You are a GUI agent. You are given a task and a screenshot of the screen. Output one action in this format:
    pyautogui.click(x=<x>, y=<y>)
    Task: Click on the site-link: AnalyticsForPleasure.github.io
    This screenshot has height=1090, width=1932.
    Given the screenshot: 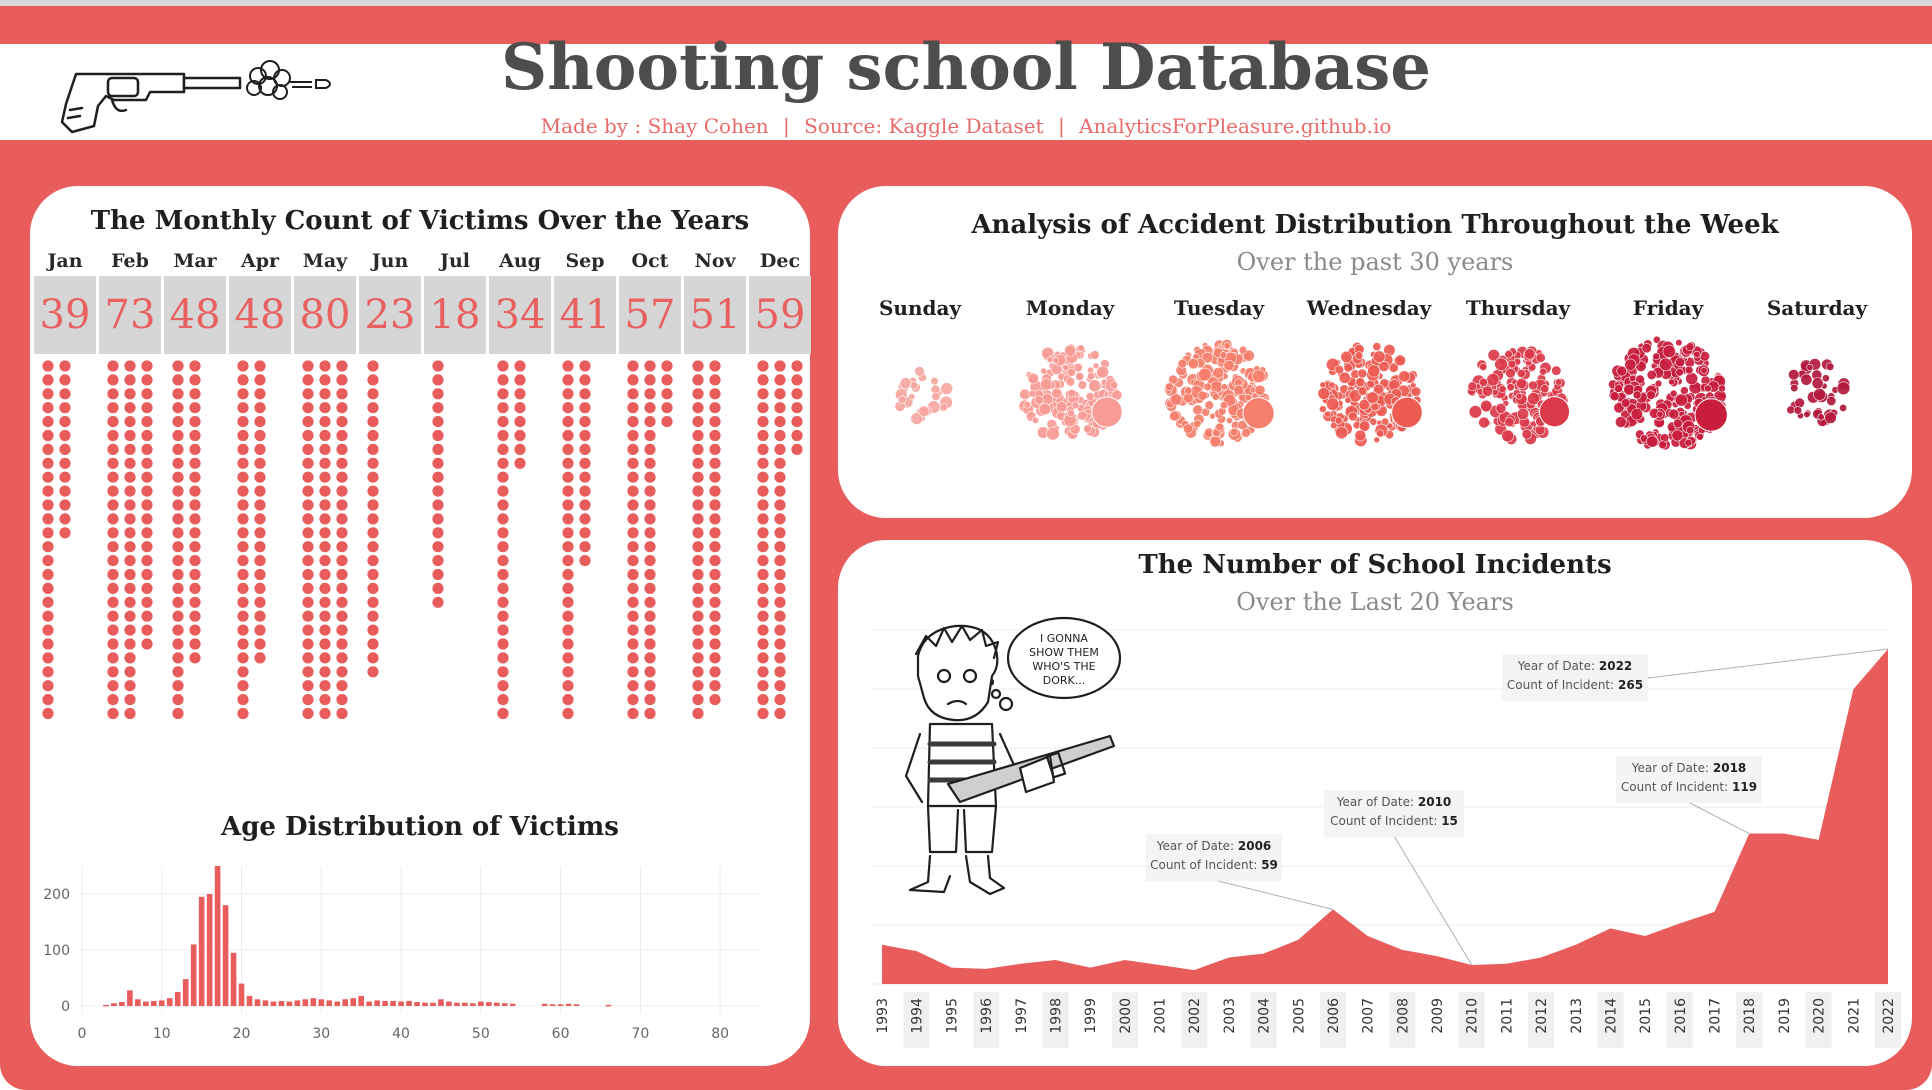 What is the action you would take?
    pyautogui.click(x=1235, y=126)
    